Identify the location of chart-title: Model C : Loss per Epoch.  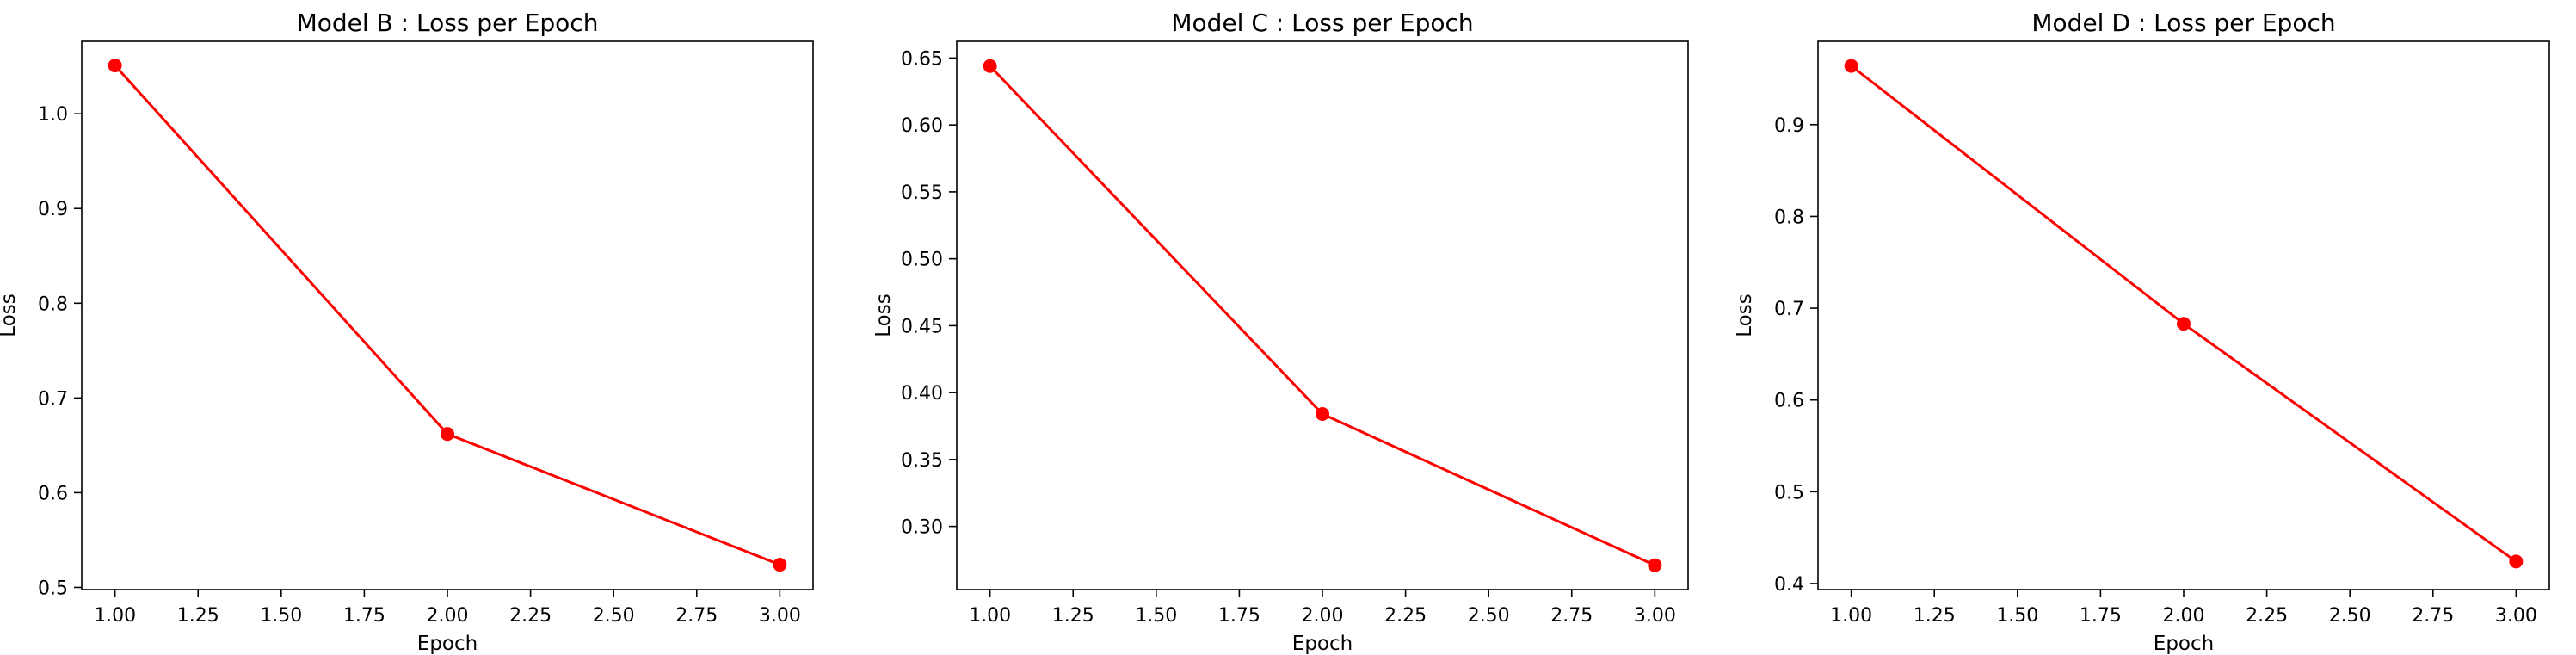
(1322, 23).